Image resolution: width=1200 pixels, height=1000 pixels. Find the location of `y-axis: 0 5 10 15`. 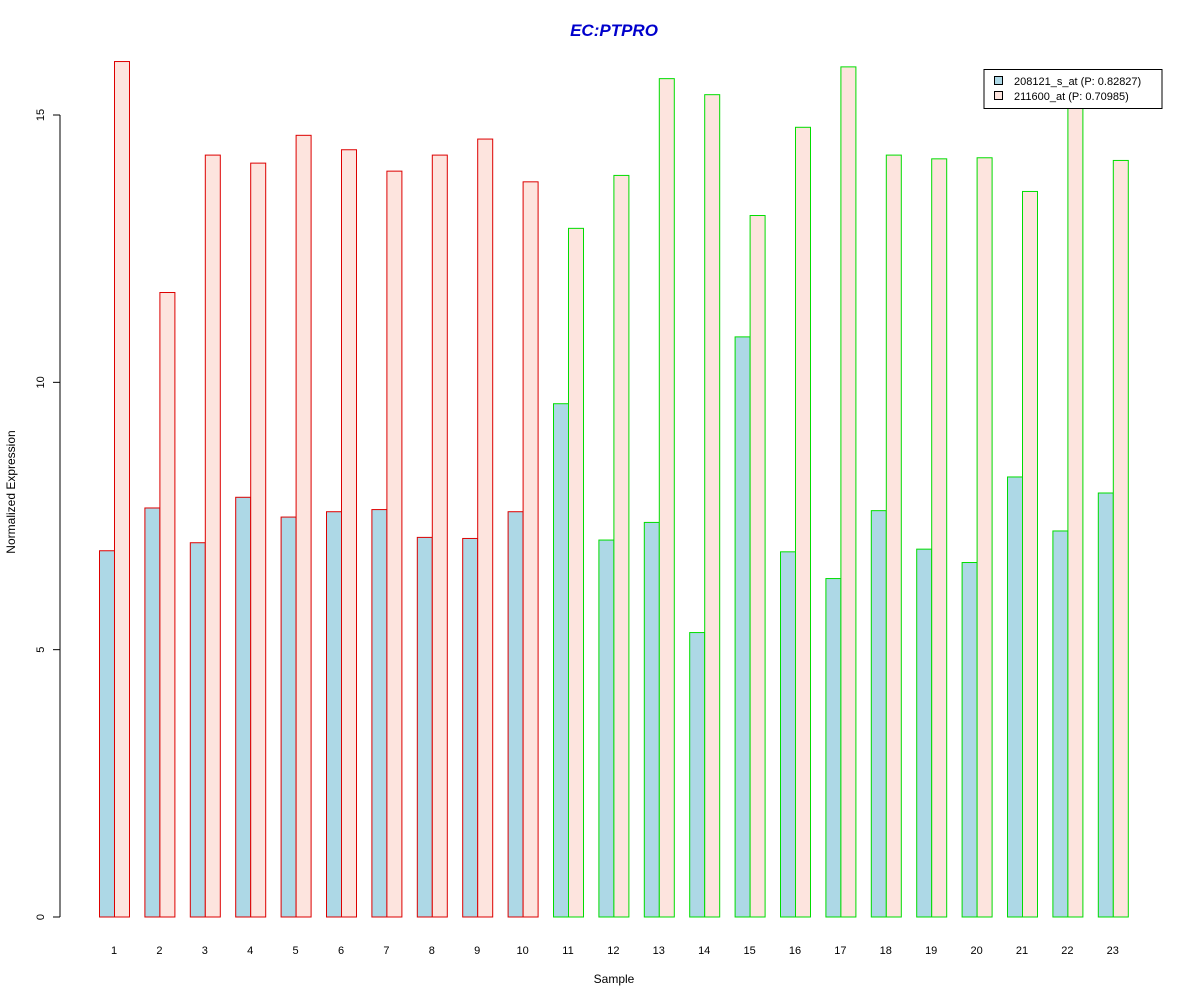

y-axis: 0 5 10 15 is located at coordinates (48, 514).